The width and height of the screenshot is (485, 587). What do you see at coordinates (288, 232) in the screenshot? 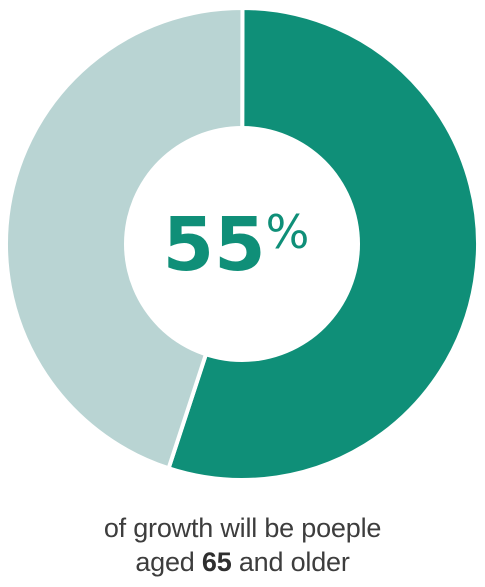
I see `percent-sign: %` at bounding box center [288, 232].